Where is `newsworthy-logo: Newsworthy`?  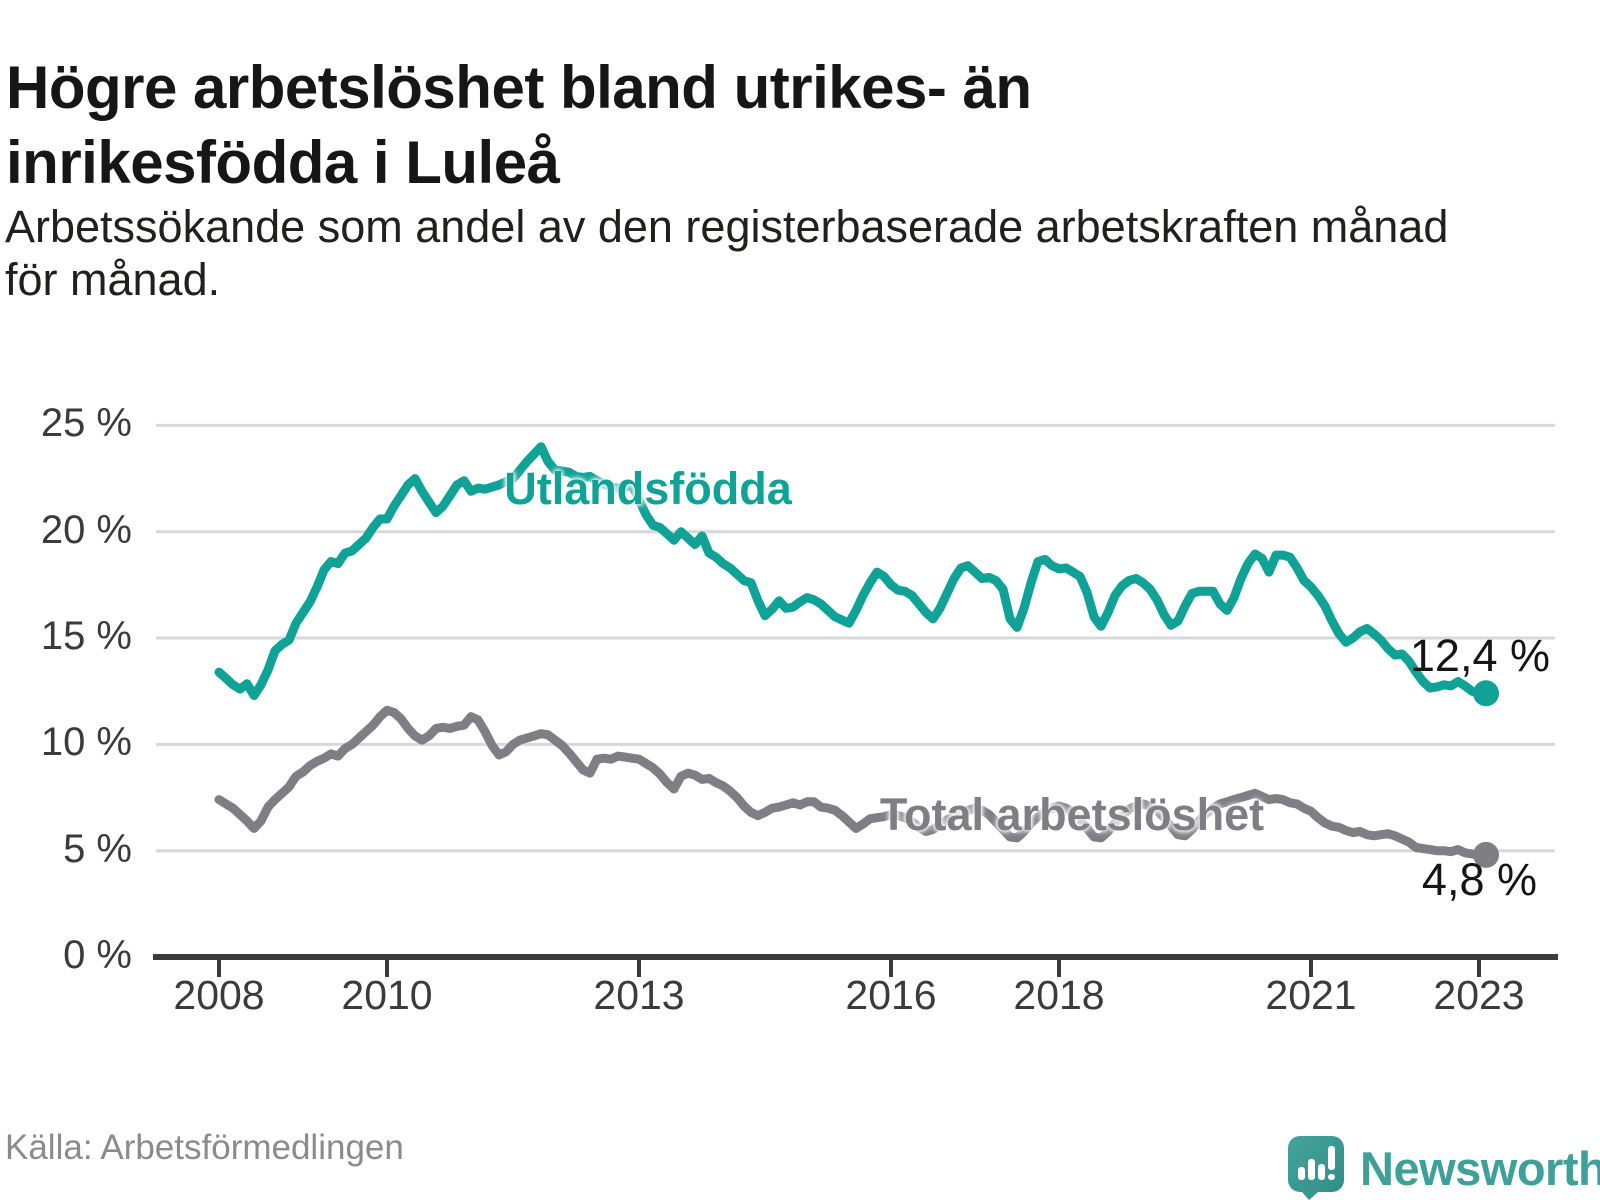
newsworthy-logo: Newsworthy is located at coordinates (1444, 1168).